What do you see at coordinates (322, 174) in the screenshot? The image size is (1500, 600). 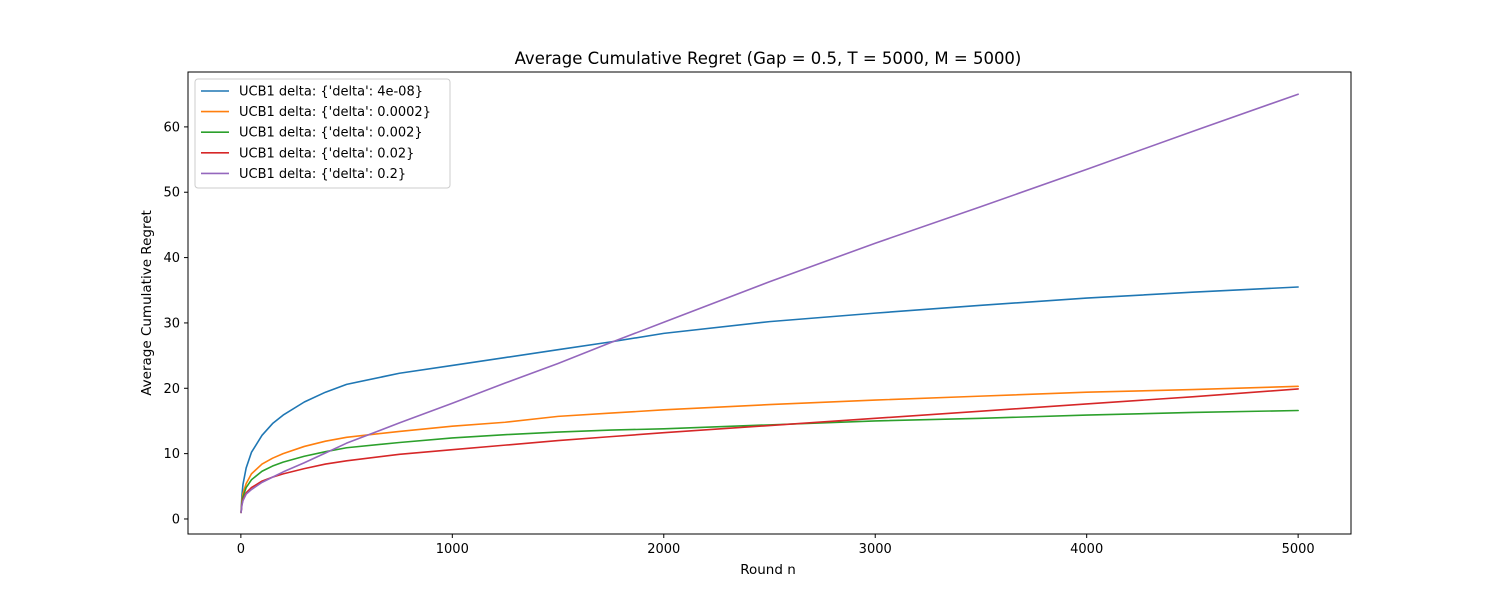 I see `legend-entry-label: UCB1 delta: {'delta': 0.2}` at bounding box center [322, 174].